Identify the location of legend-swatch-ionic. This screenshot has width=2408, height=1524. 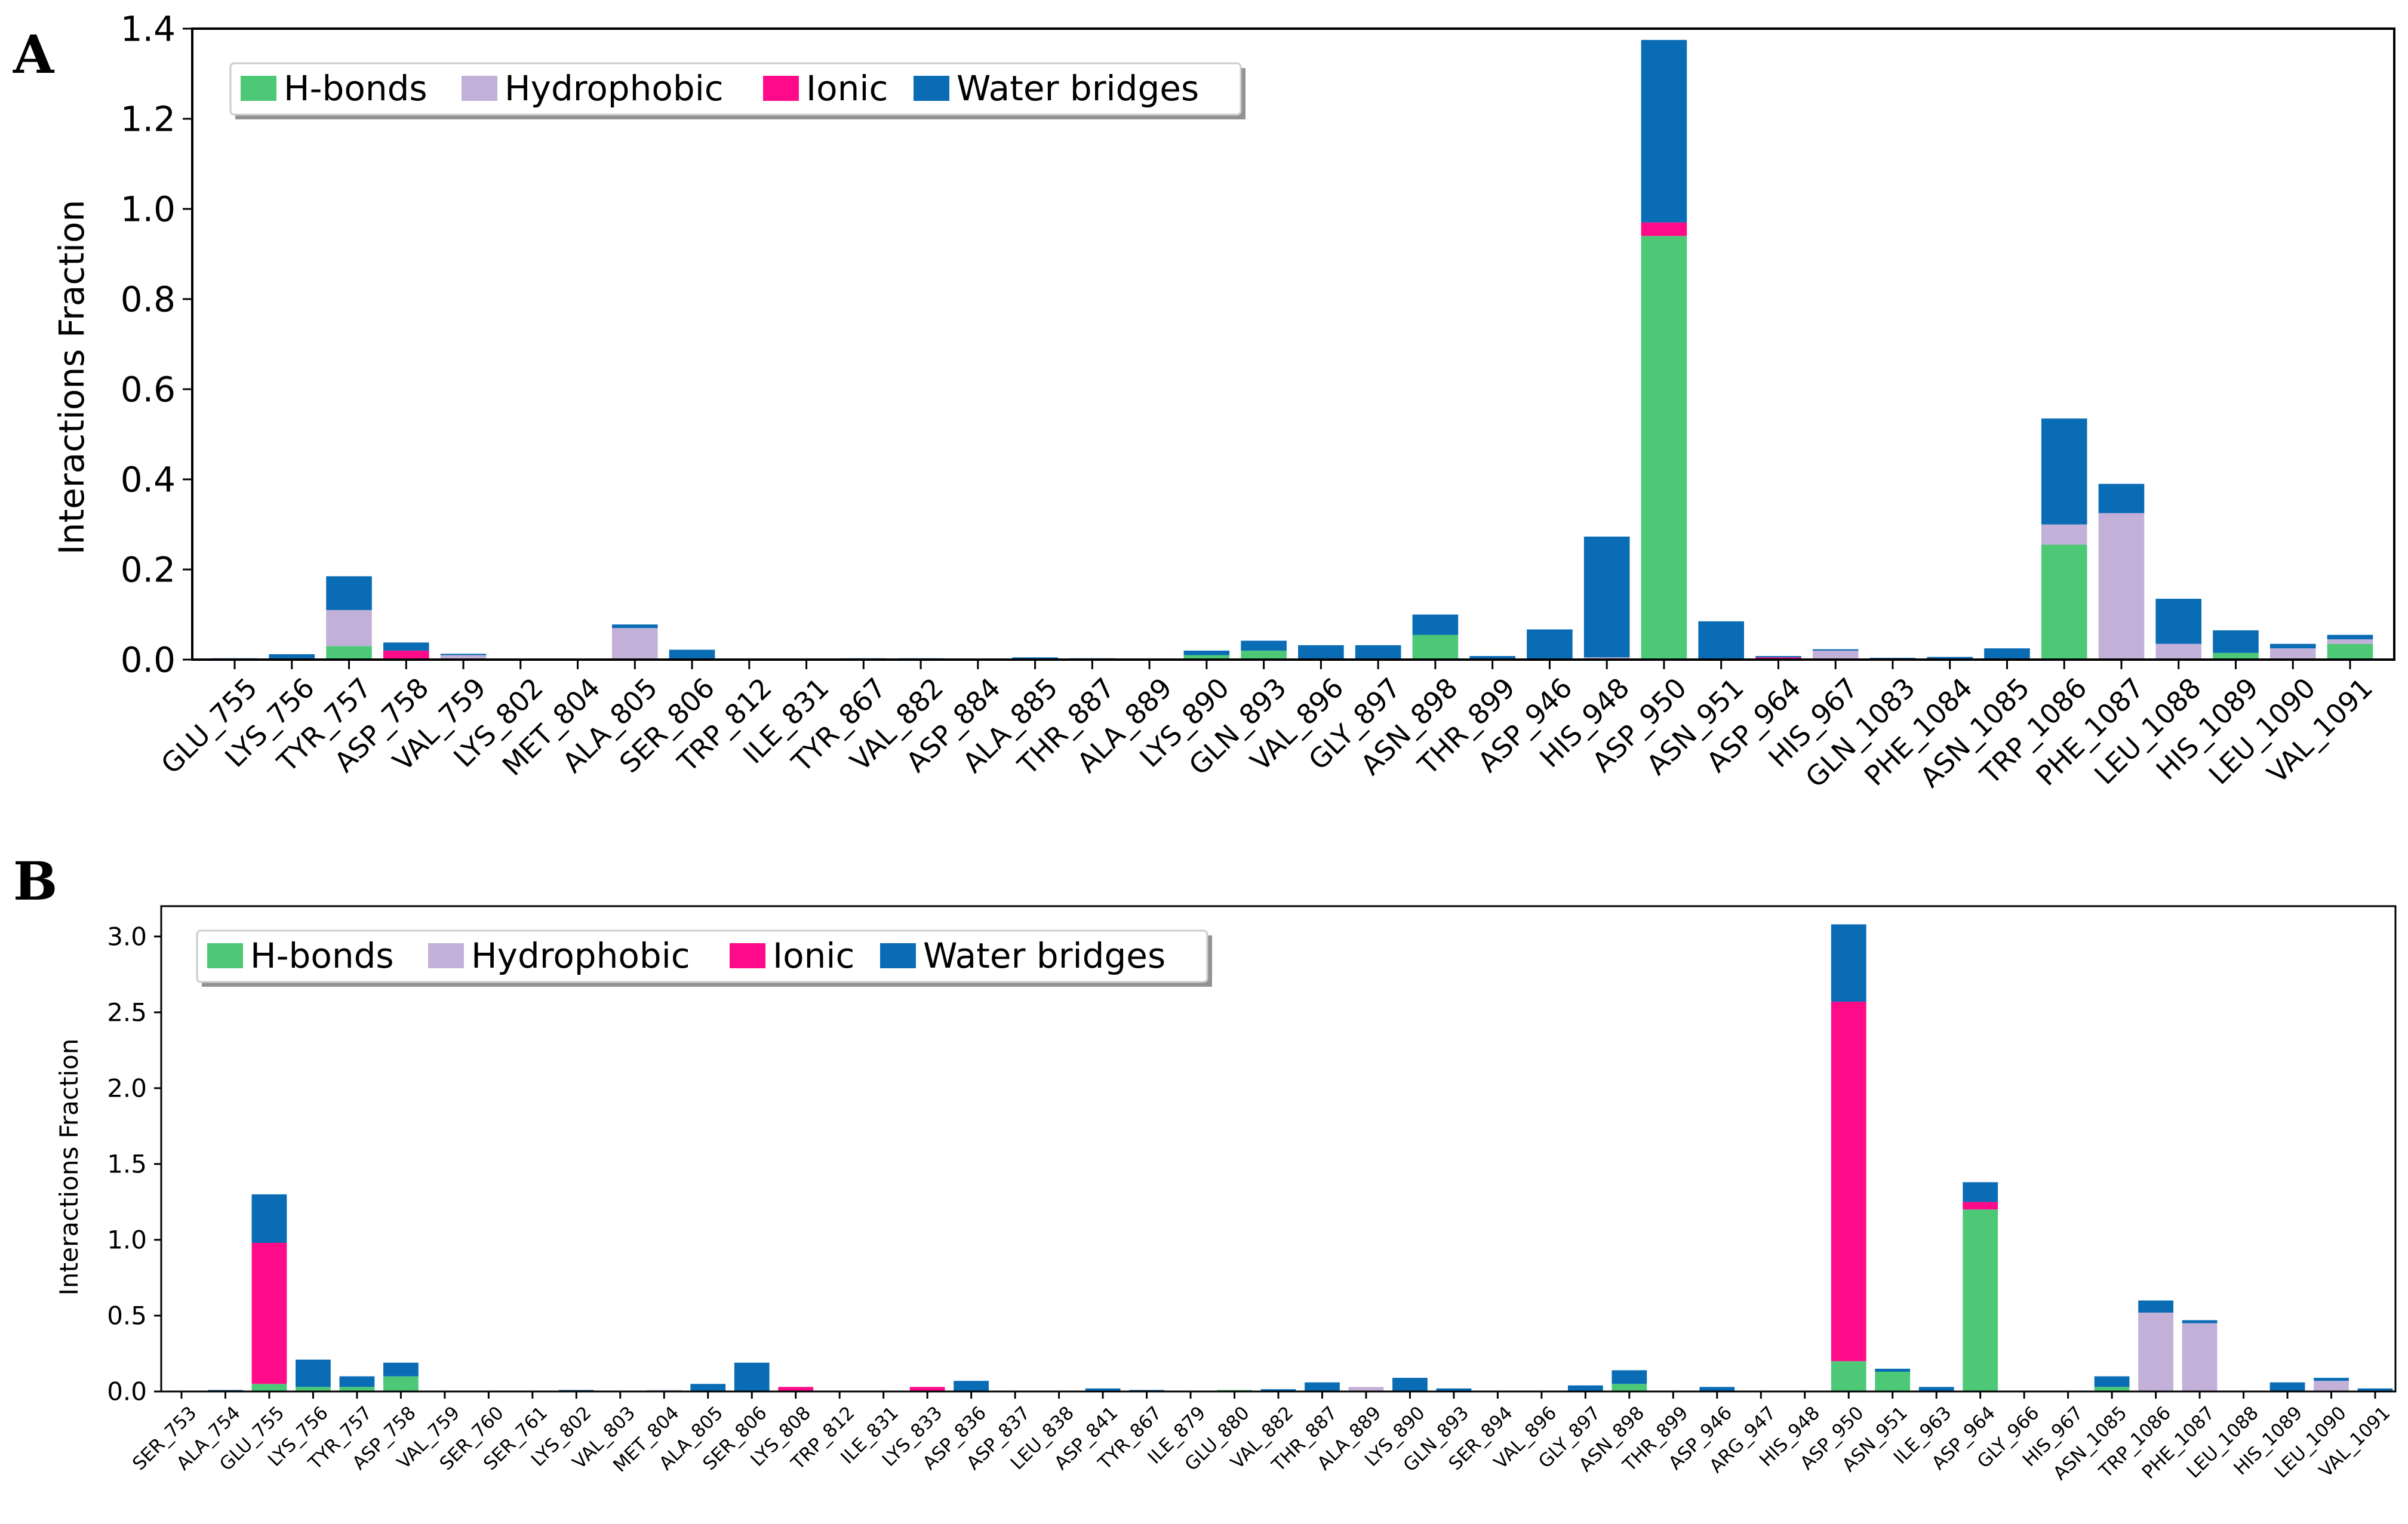
(781, 89).